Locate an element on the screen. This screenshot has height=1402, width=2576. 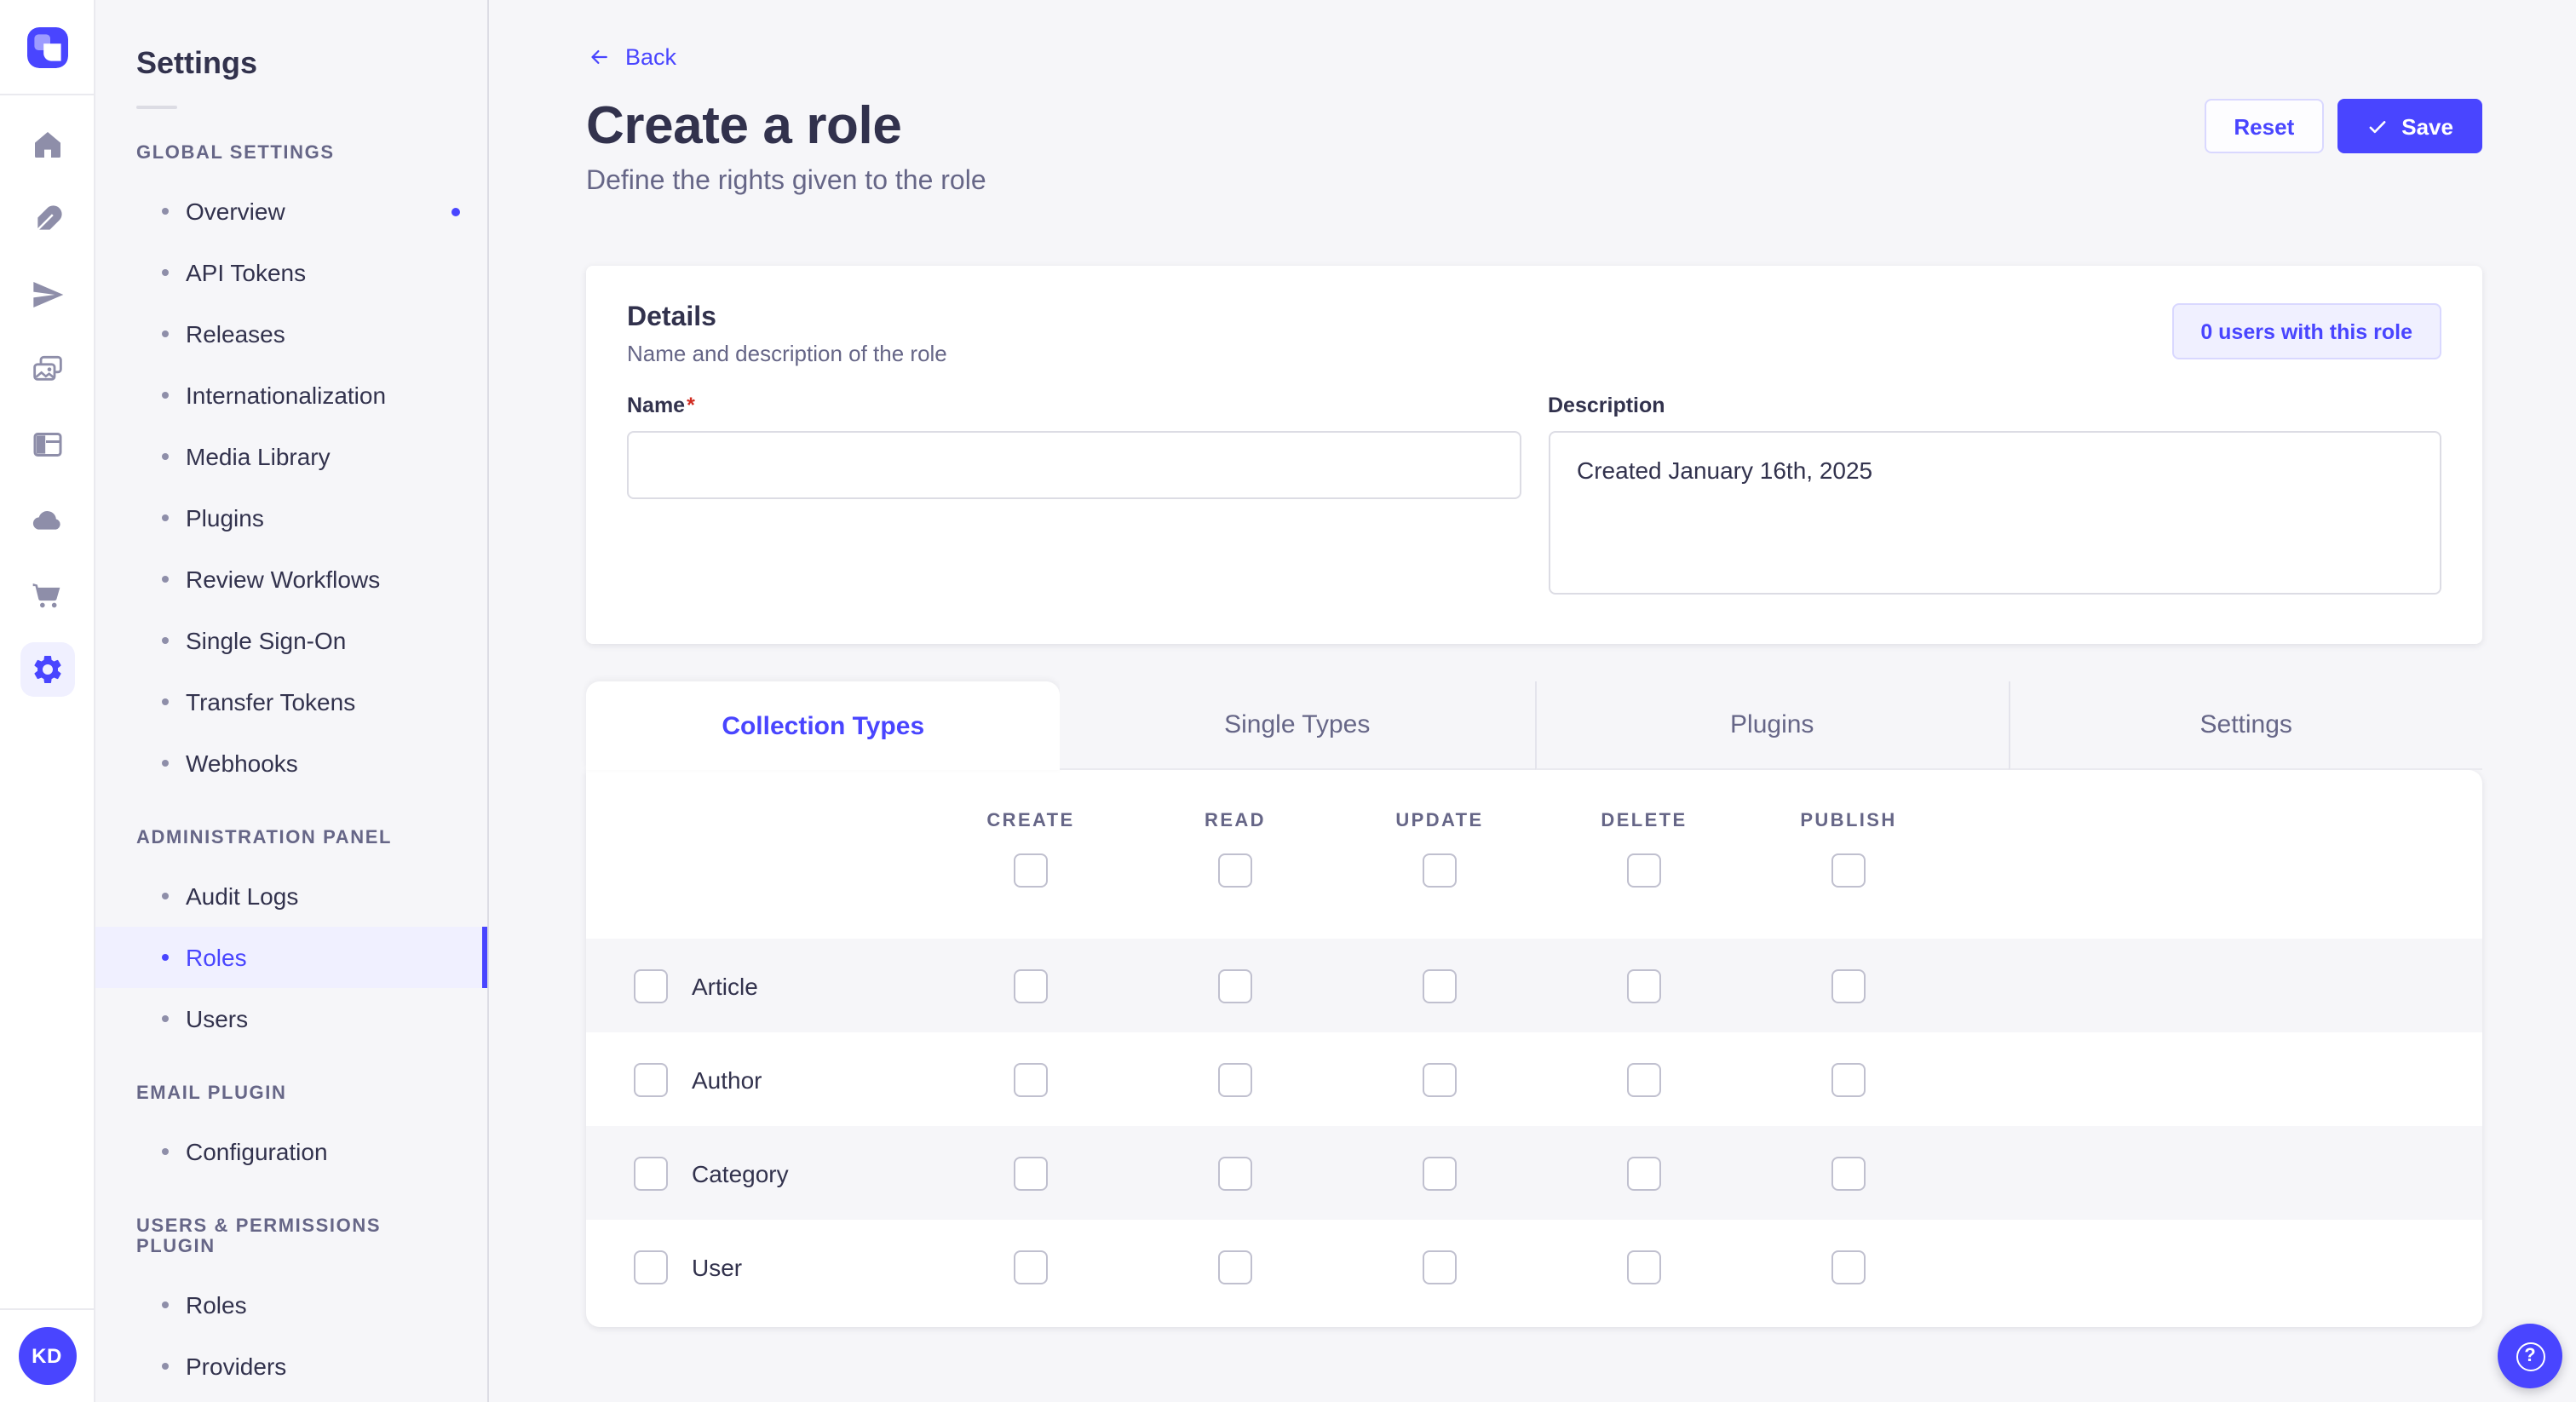
select-row-user-checkbox is located at coordinates (651, 1267).